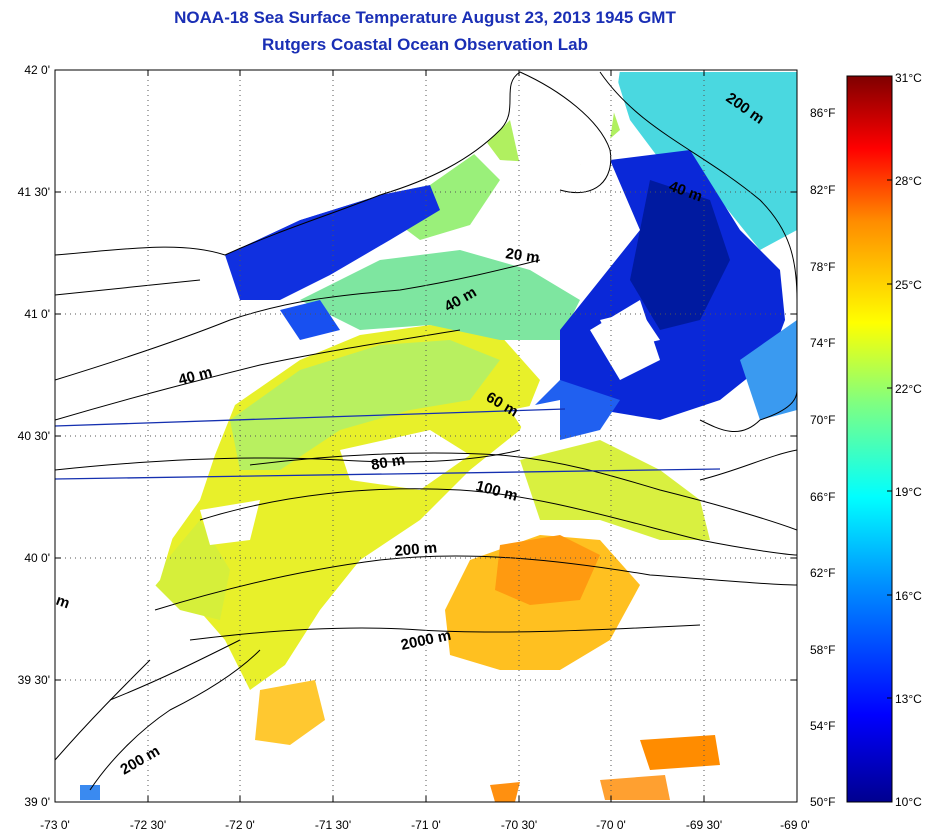  Describe the element at coordinates (908, 492) in the screenshot. I see `celsius-tick: 19°C` at that location.